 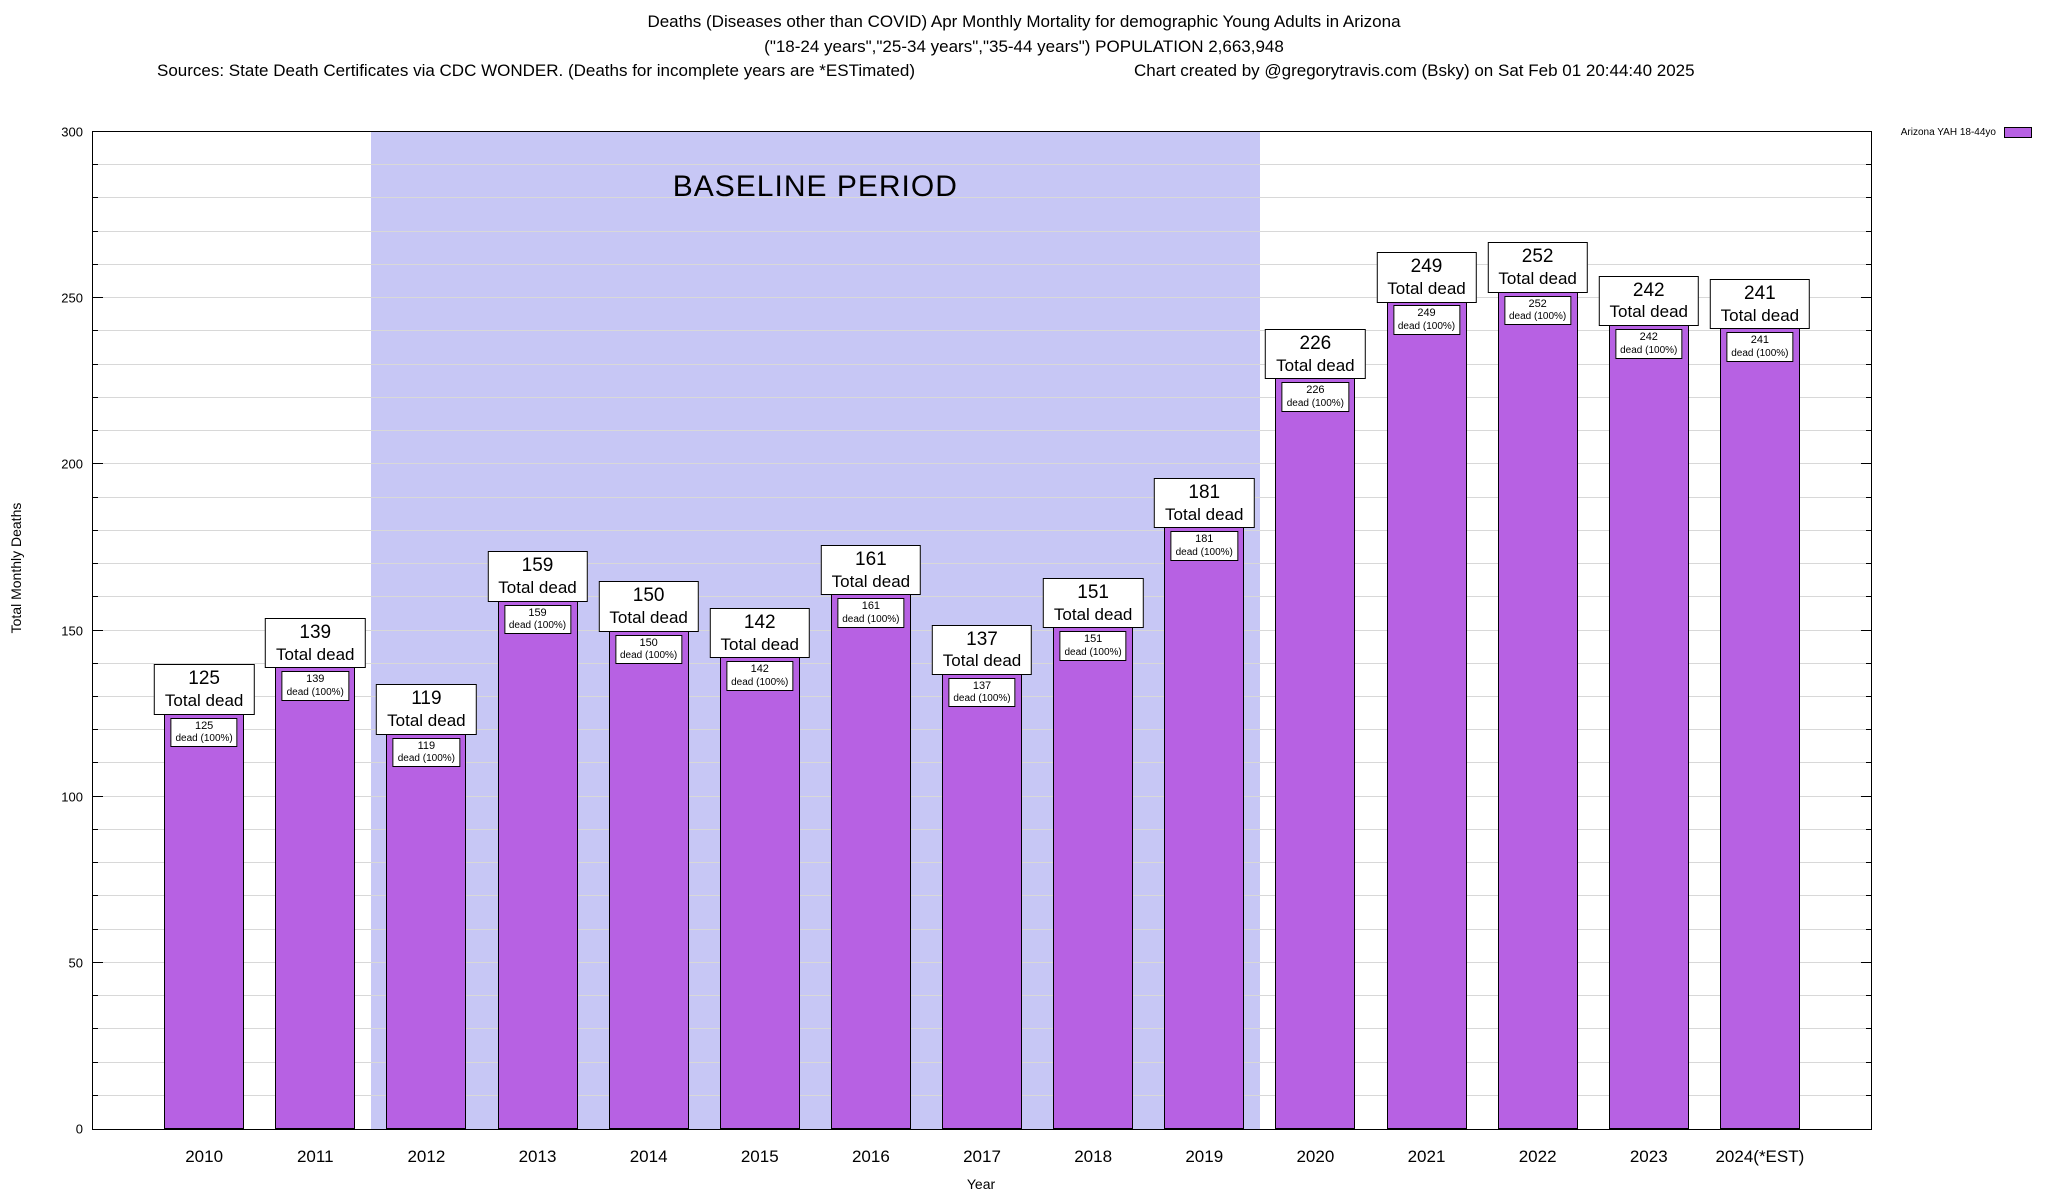 What do you see at coordinates (648, 1156) in the screenshot?
I see `x-category-label: 2014` at bounding box center [648, 1156].